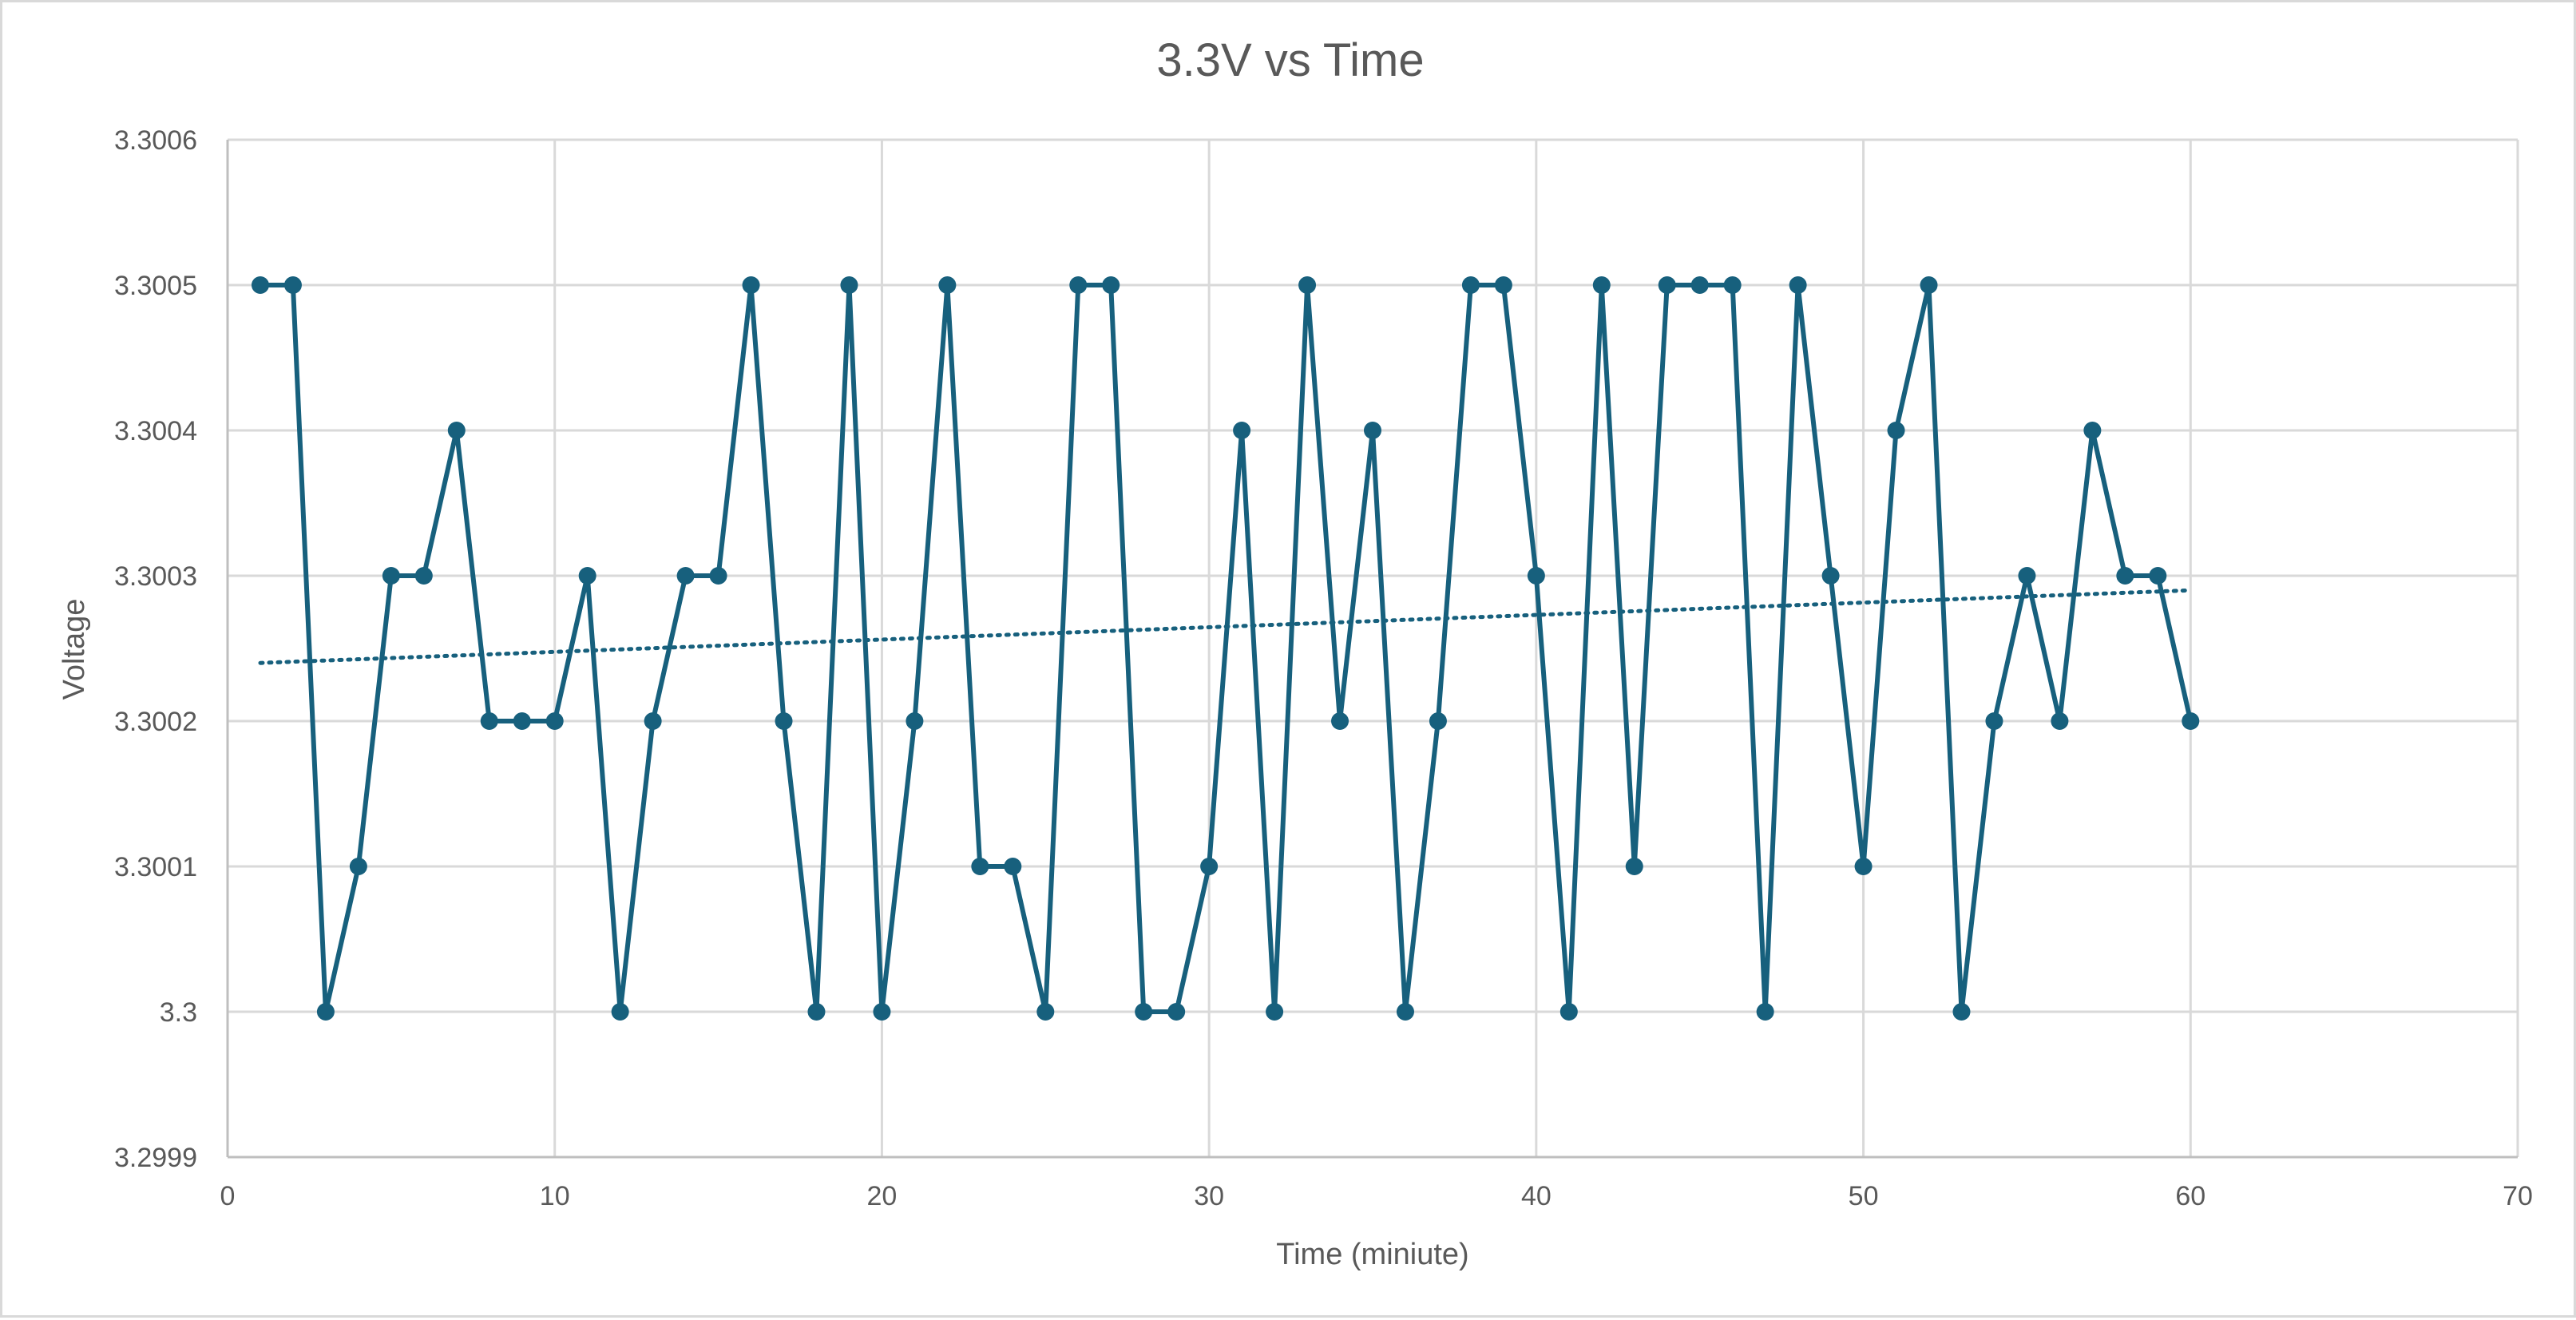 The width and height of the screenshot is (2576, 1320). Describe the element at coordinates (1372, 1254) in the screenshot. I see `x-axis-title: Time (miniute)` at that location.